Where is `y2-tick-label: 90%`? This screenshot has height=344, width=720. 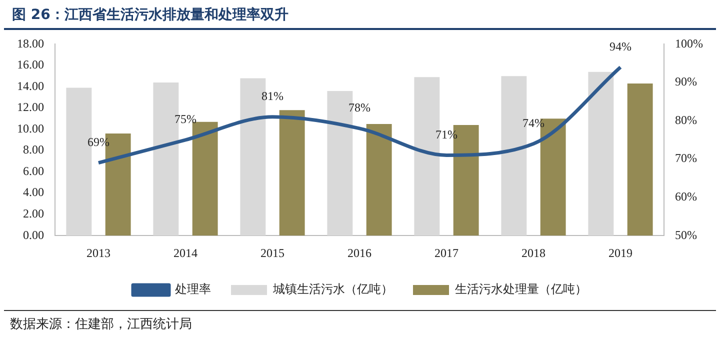
y2-tick-label: 90% is located at coordinates (686, 81).